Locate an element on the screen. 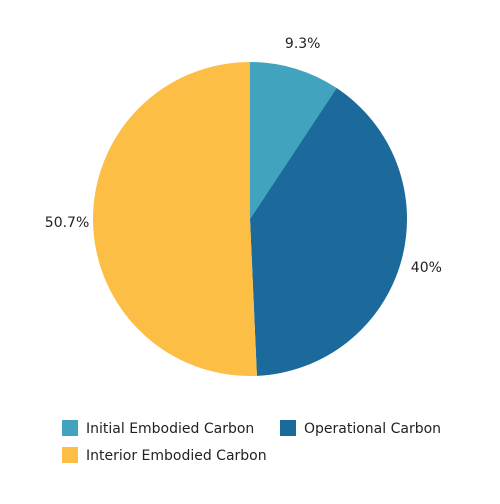  data-label: 40% is located at coordinates (426, 268).